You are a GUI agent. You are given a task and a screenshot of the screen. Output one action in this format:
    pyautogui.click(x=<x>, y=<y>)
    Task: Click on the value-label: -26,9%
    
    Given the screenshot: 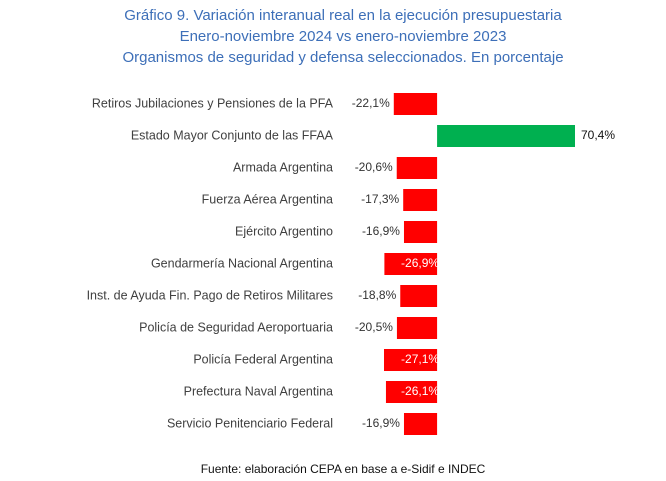 What is the action you would take?
    pyautogui.click(x=420, y=263)
    